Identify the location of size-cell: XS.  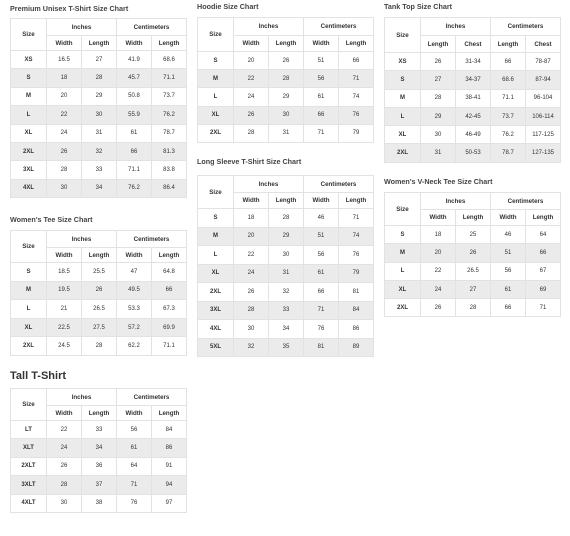
(28, 59).